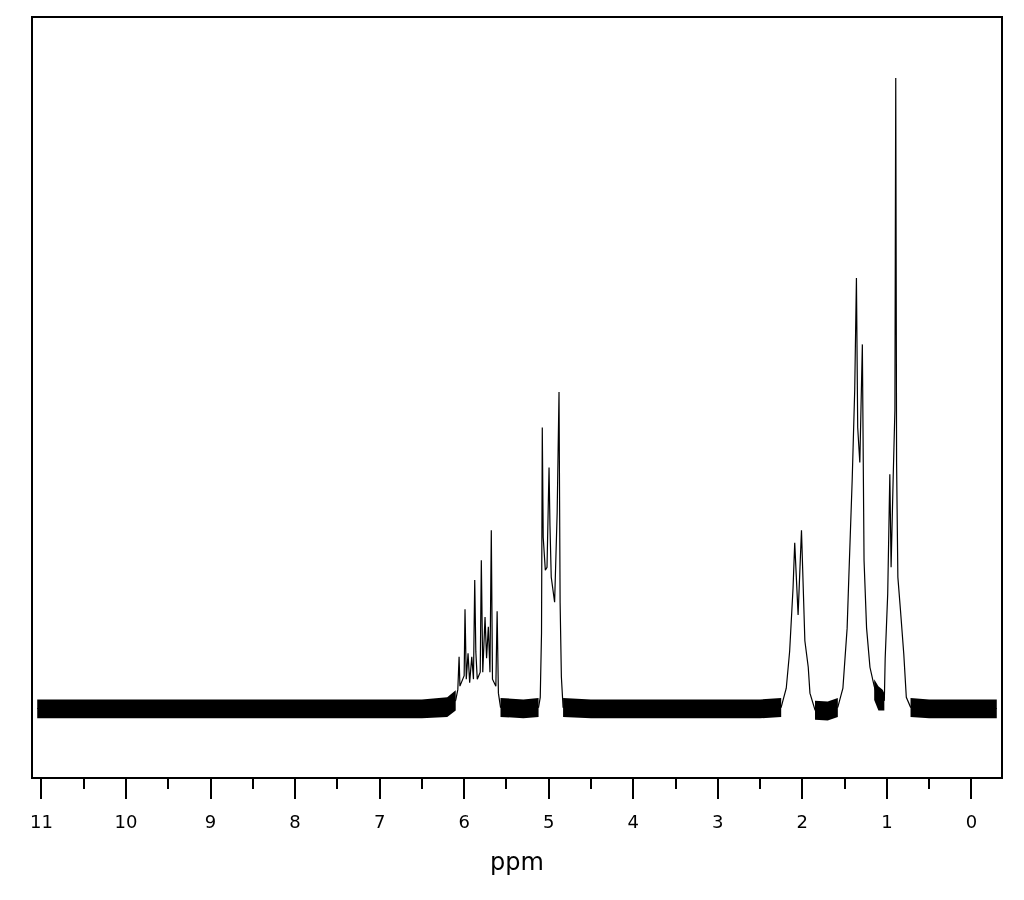 This screenshot has width=1024, height=900. Describe the element at coordinates (802, 822) in the screenshot. I see `x-tick-label: 2` at that location.